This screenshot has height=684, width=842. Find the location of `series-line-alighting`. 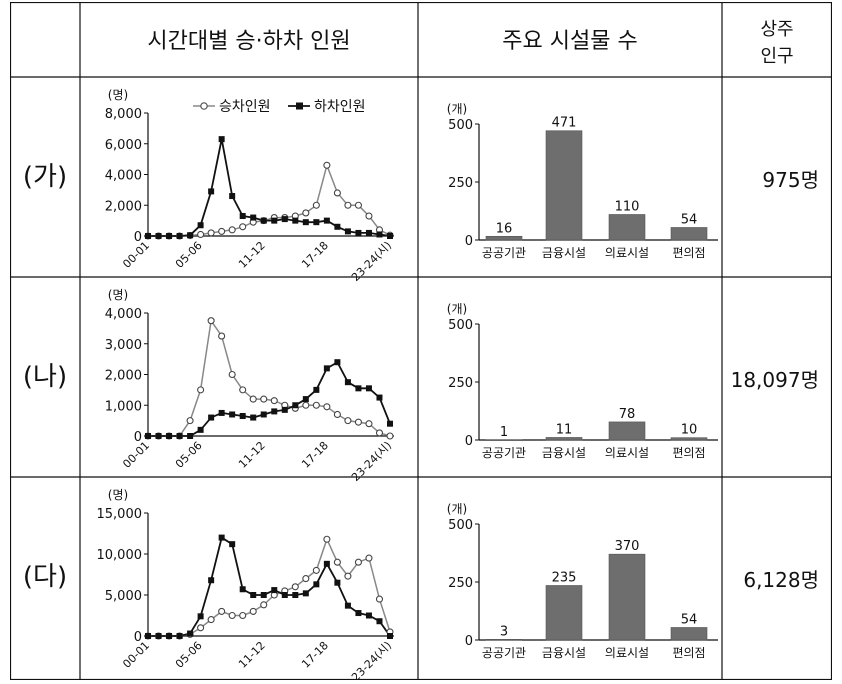

series-line-alighting is located at coordinates (269, 586).